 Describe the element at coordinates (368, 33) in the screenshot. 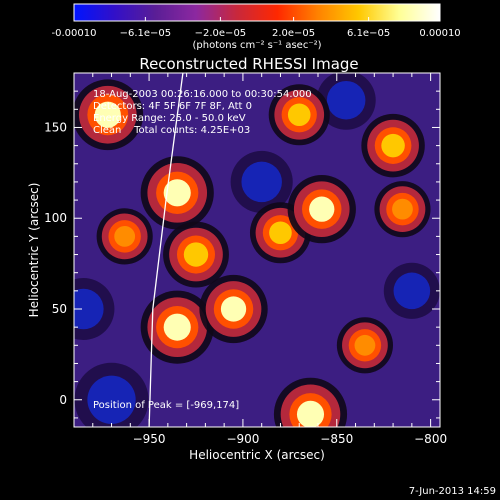

I see `colorbar-tick-label: 6.1e−05` at that location.